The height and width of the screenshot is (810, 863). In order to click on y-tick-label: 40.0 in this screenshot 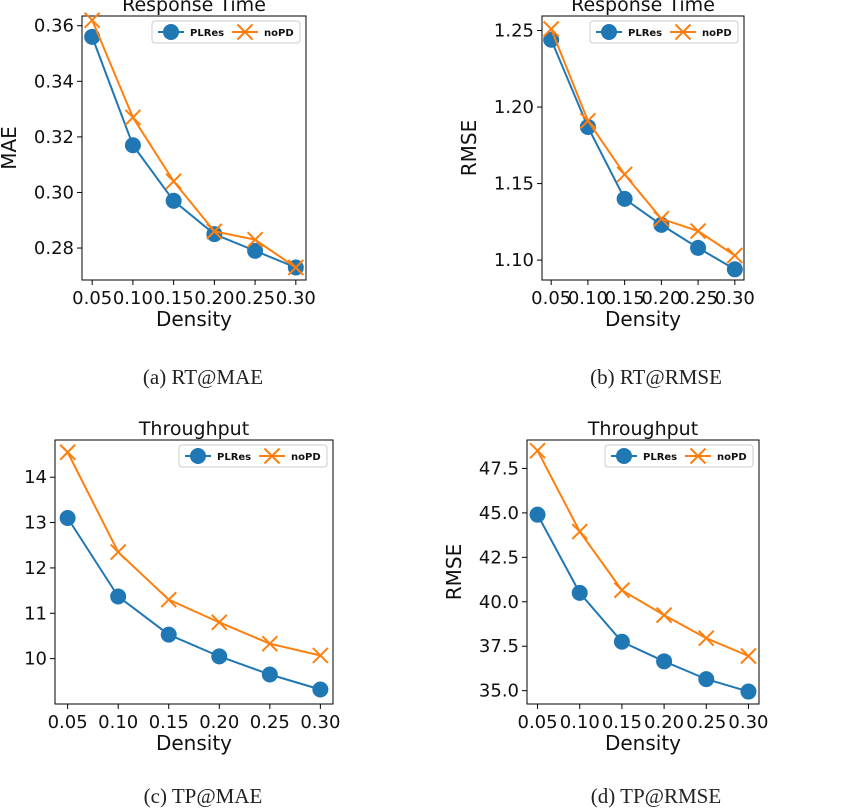, I will do `click(499, 602)`.